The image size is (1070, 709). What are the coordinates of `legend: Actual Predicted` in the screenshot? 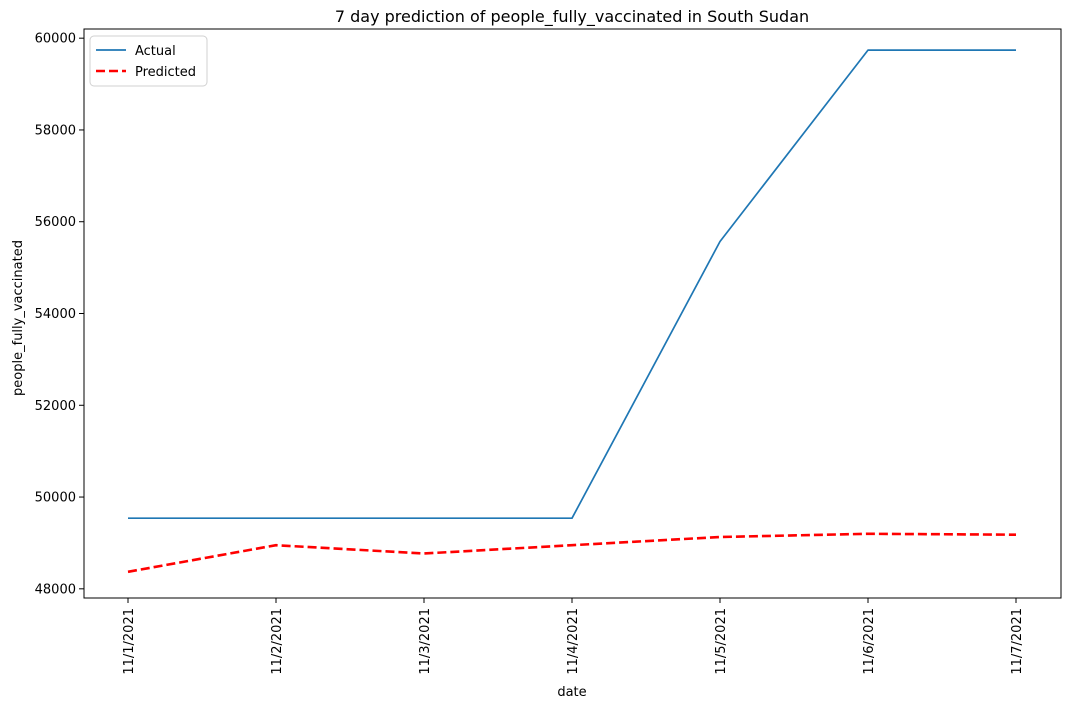 It's located at (148, 61).